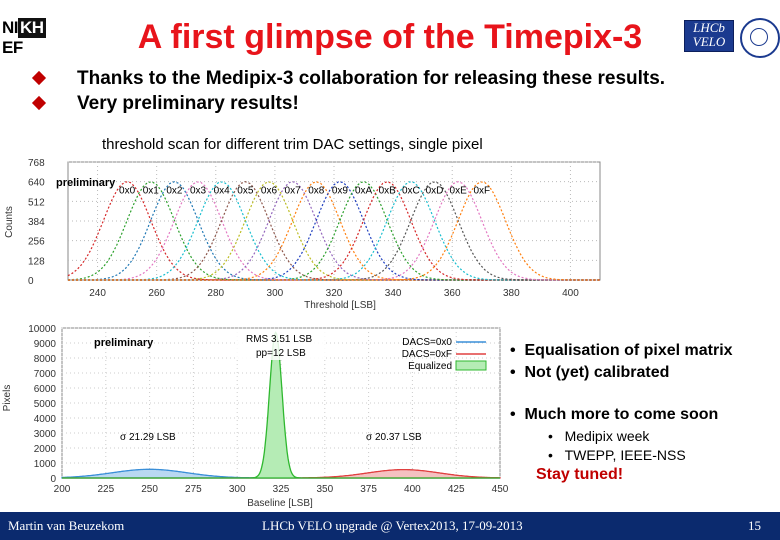 The height and width of the screenshot is (540, 780). Describe the element at coordinates (105, 489) in the screenshot. I see `x-tick-label: 225` at that location.